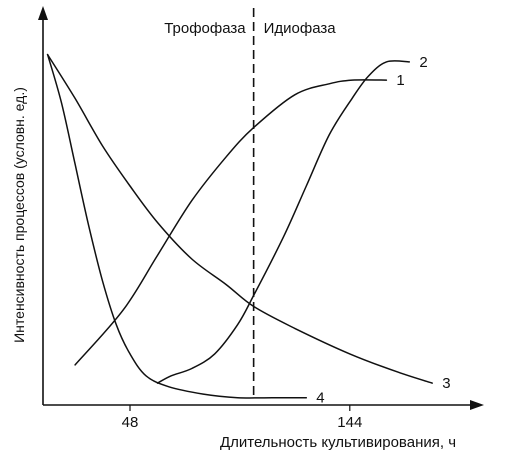  Describe the element at coordinates (320, 398) in the screenshot. I see `series-4-label: 4` at that location.